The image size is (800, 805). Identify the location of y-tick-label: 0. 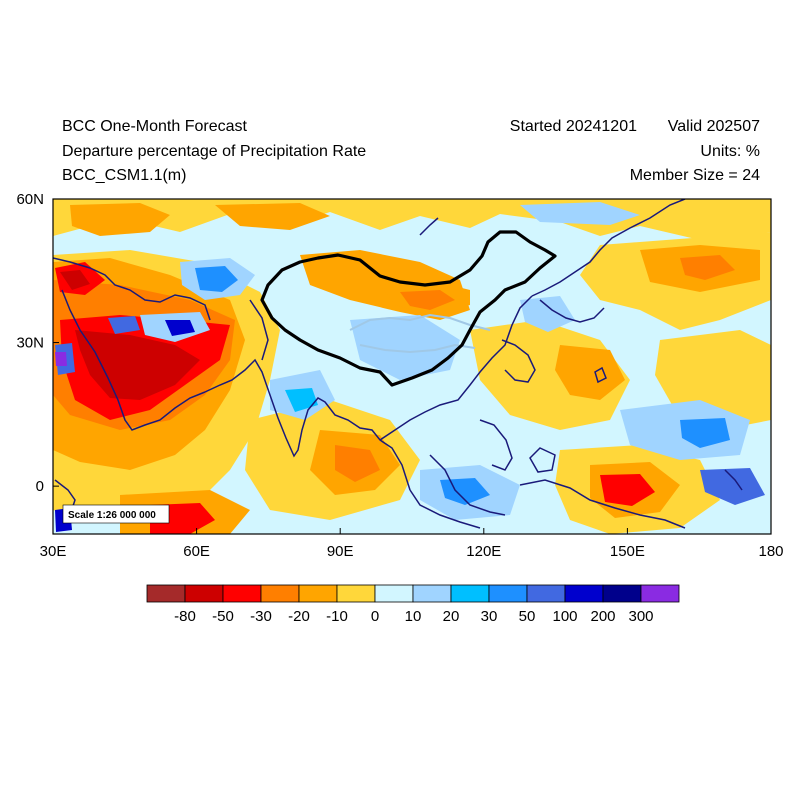
(40, 486).